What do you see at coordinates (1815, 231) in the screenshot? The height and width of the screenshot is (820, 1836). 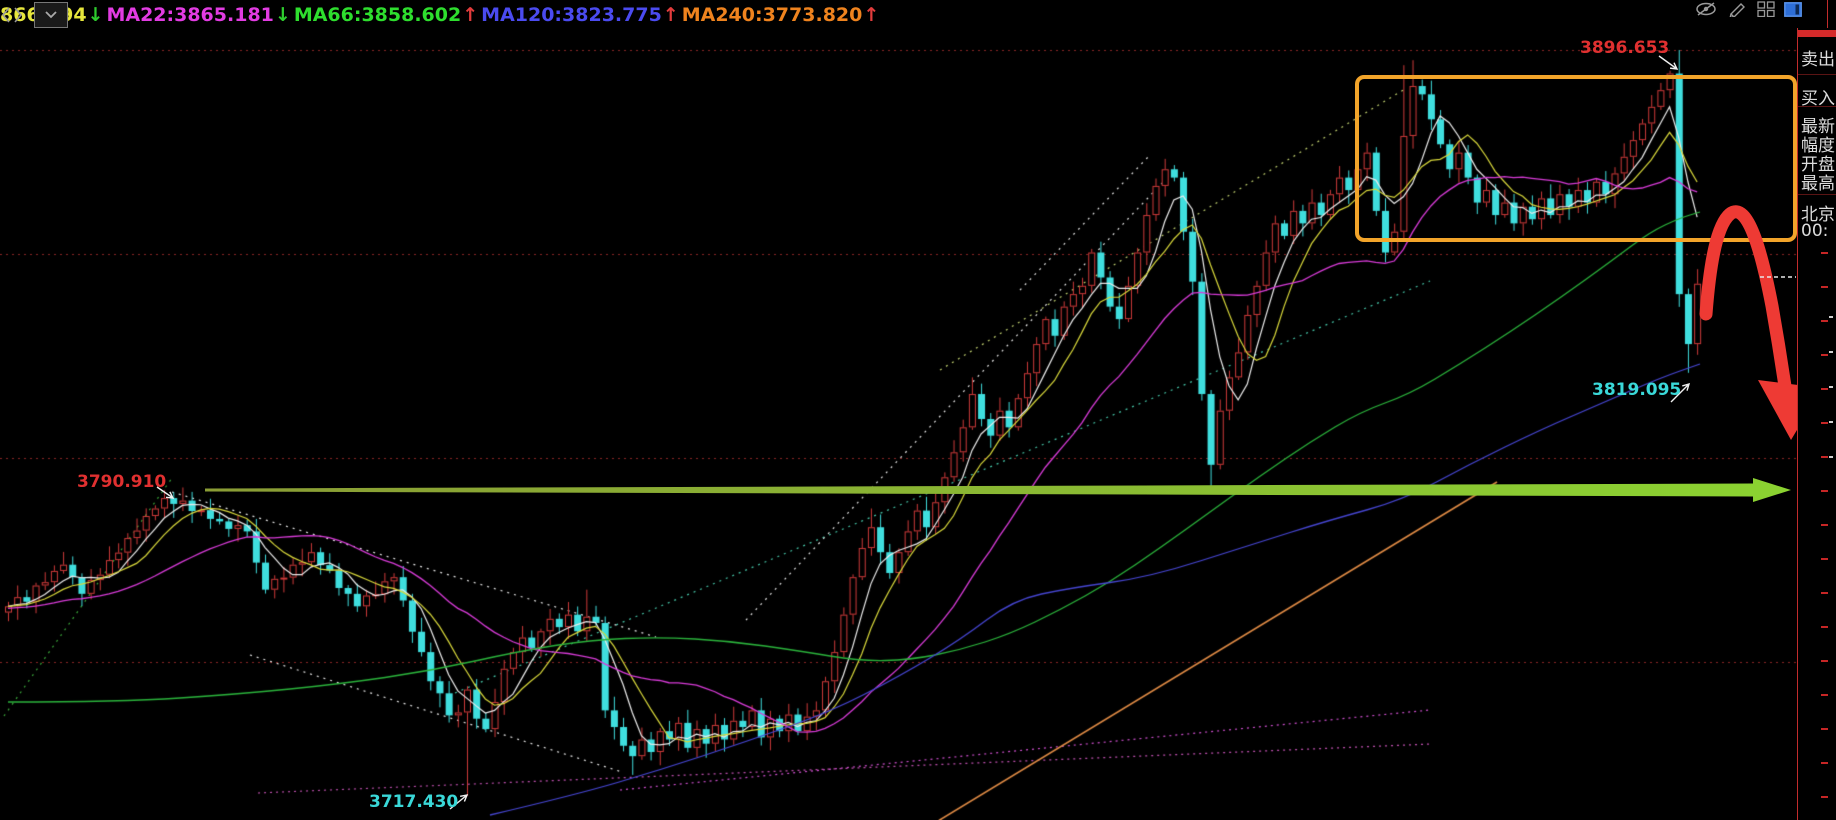 I see `time-label: 00:` at bounding box center [1815, 231].